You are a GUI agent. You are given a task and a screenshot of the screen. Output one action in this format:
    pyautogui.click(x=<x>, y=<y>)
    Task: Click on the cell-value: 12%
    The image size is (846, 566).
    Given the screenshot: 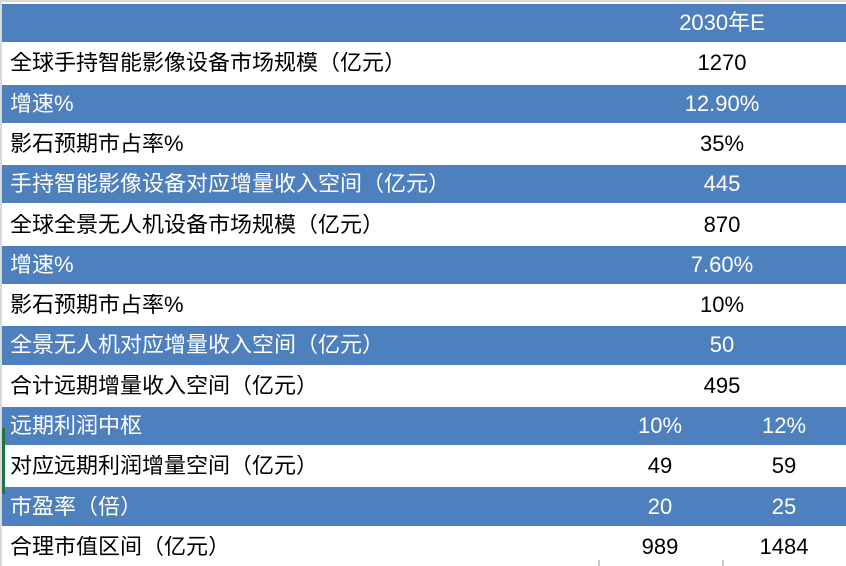 What is the action you would take?
    pyautogui.click(x=784, y=425)
    